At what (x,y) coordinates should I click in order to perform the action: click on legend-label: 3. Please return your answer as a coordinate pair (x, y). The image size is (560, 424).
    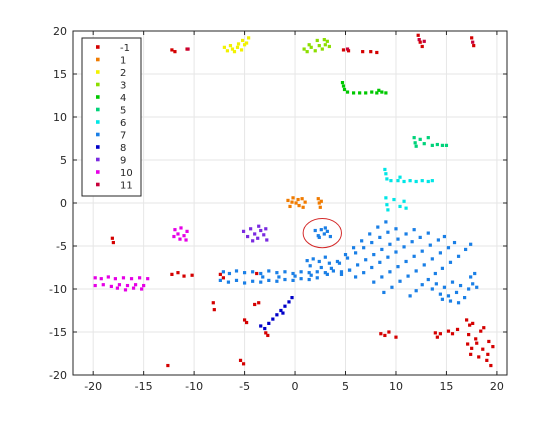
    Looking at the image, I should click on (123, 86).